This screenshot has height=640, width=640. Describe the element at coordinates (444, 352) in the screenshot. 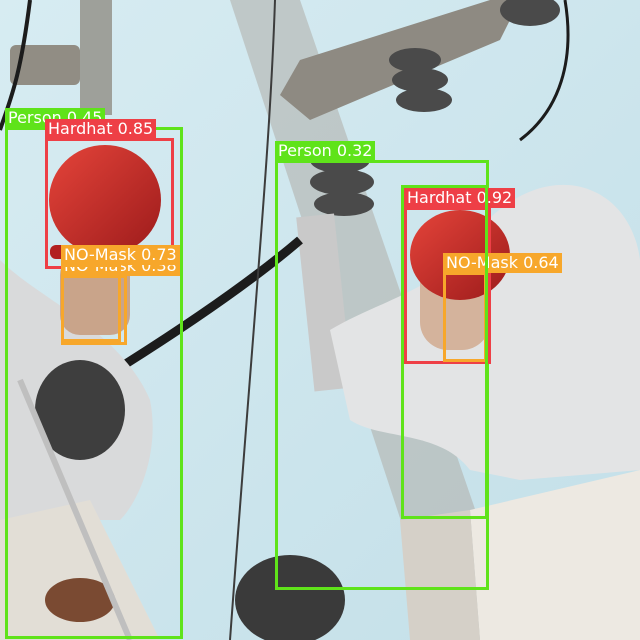

I see `detection-box-person-inner` at that location.